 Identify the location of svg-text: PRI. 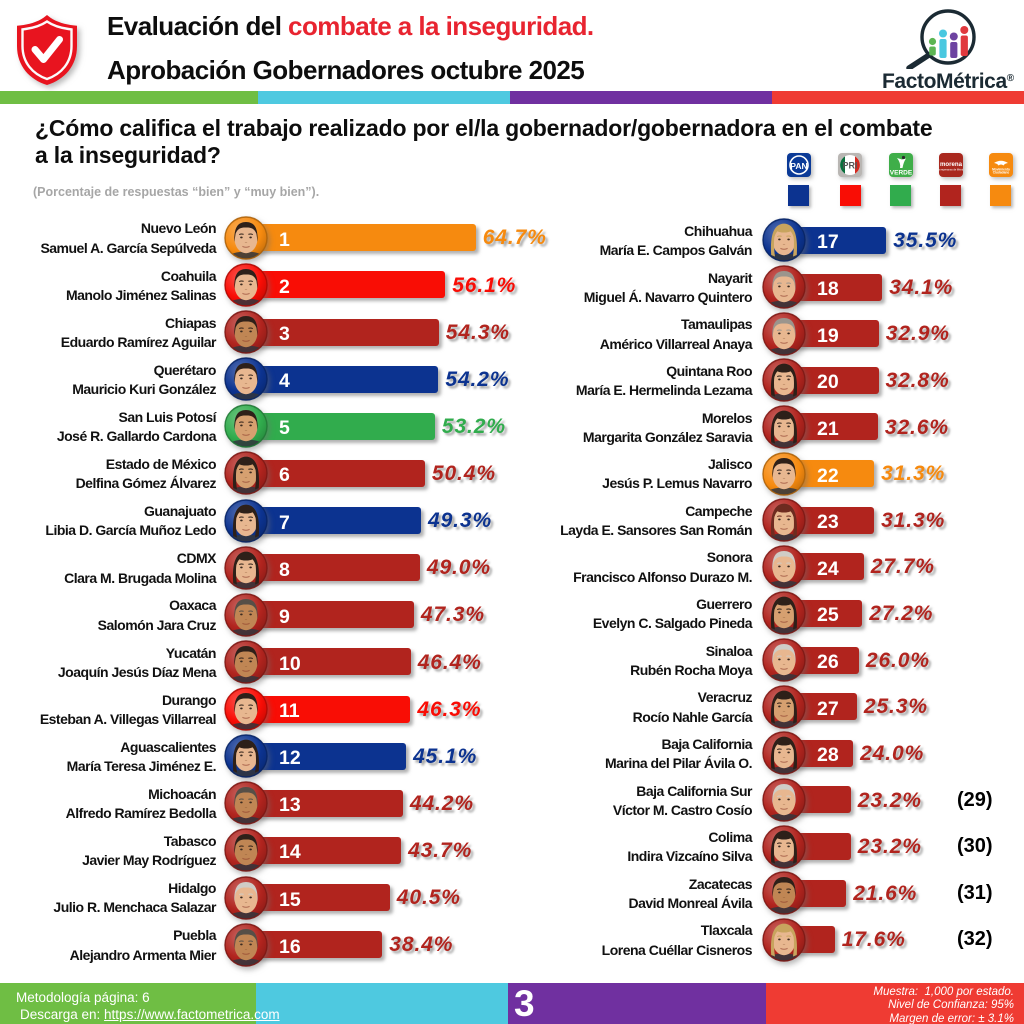
(849, 166).